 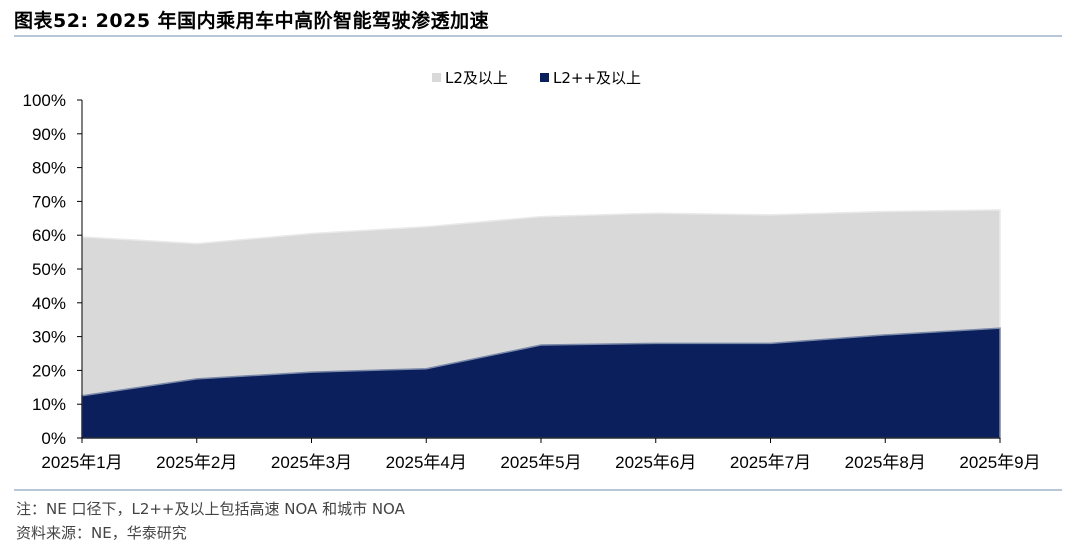 I want to click on y-tick-label: 0%, so click(x=53, y=438).